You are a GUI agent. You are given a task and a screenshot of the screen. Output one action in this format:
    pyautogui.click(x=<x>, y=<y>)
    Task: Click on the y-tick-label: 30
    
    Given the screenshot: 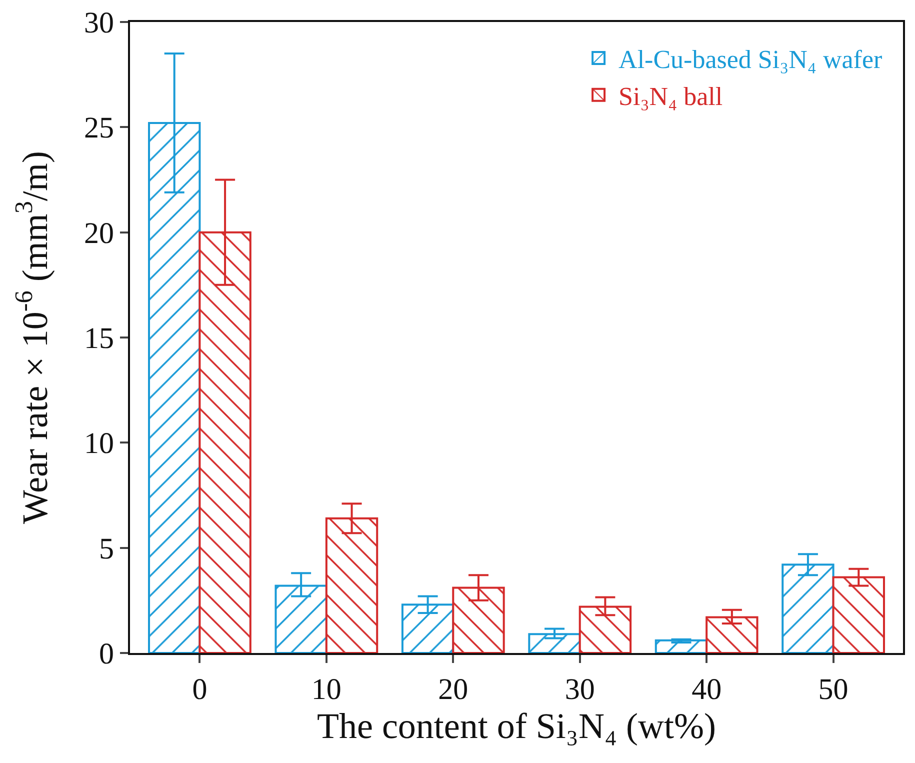 What is the action you would take?
    pyautogui.click(x=99, y=23)
    